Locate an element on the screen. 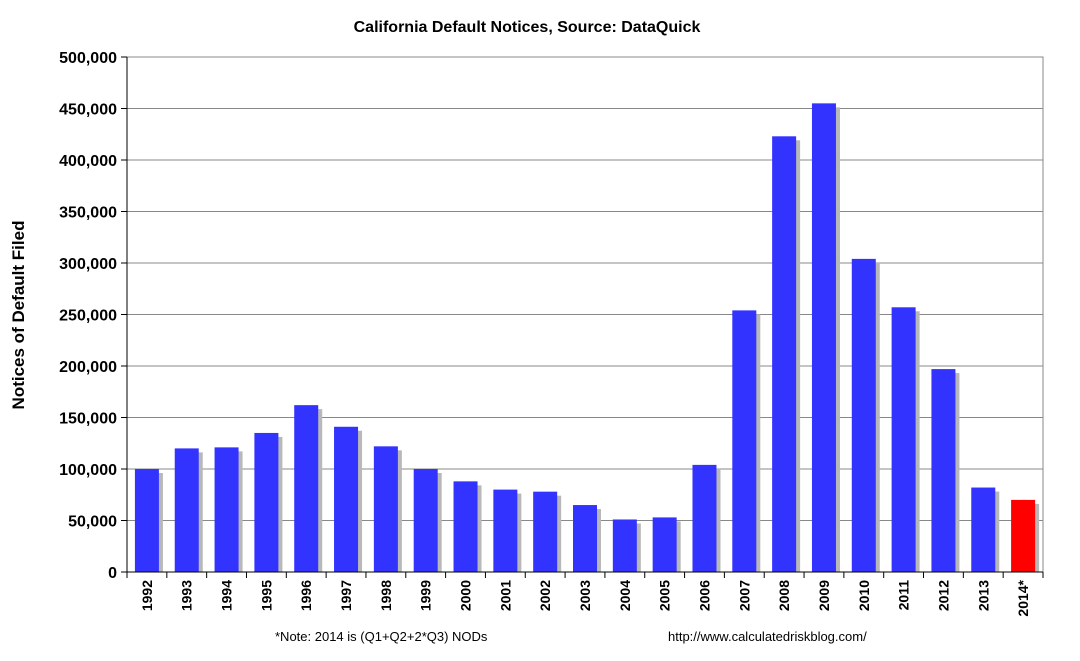 The width and height of the screenshot is (1080, 661). x-tick-label: 2004 is located at coordinates (625, 595).